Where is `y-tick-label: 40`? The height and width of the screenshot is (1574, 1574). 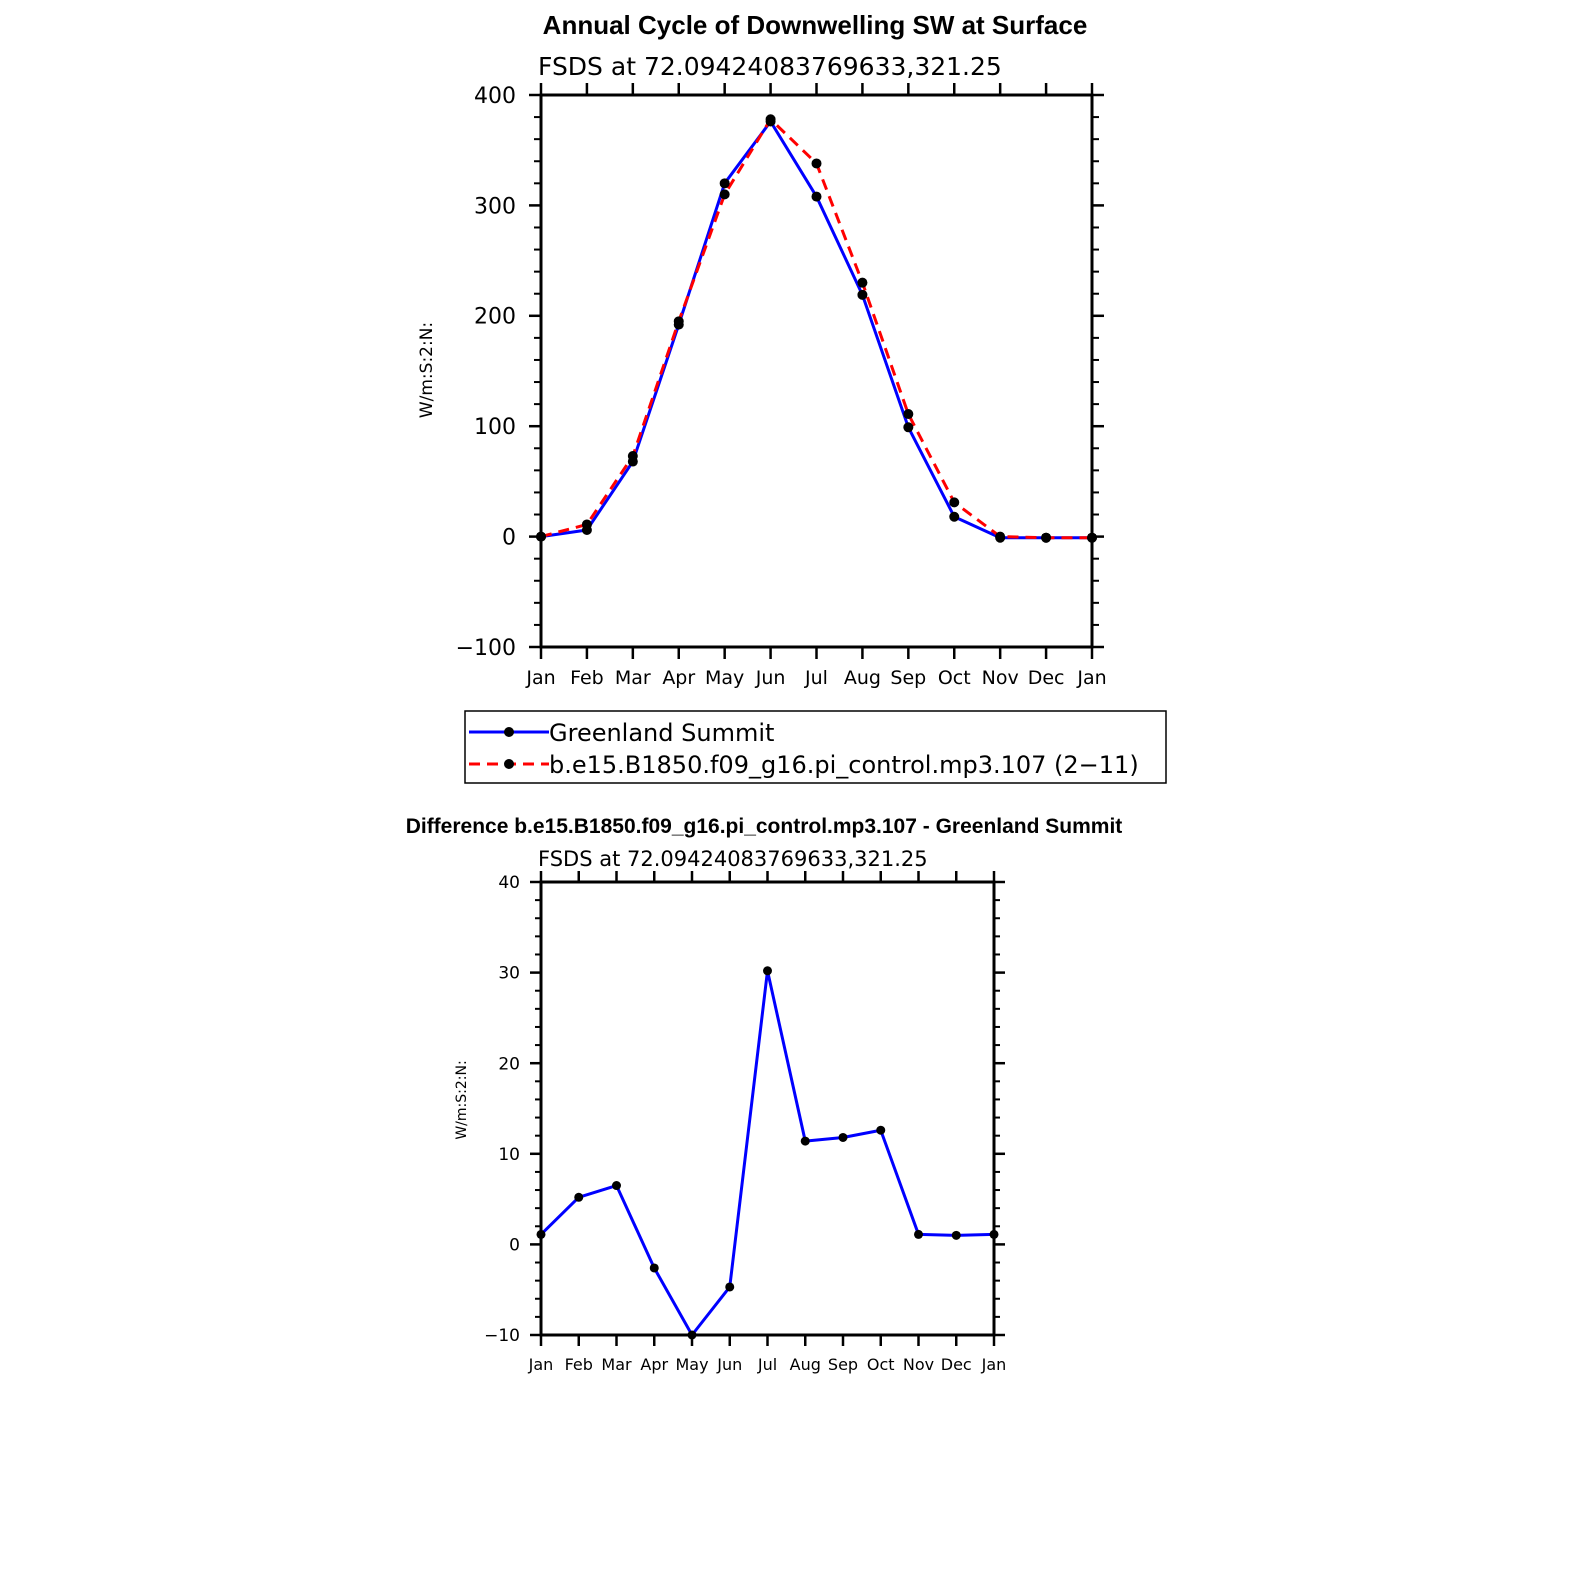
y-tick-label: 40 is located at coordinates (509, 883).